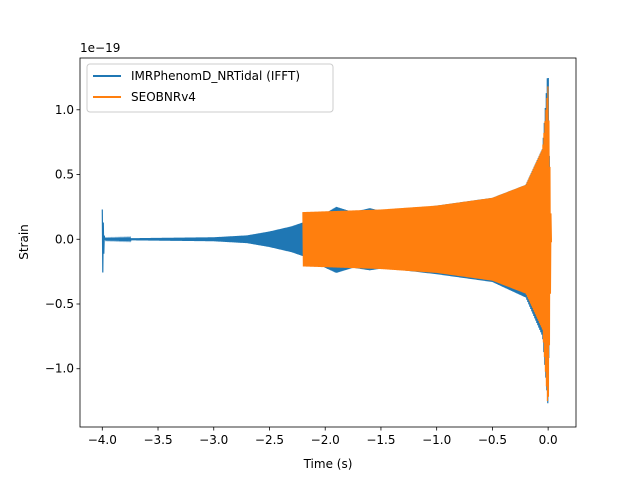 This screenshot has width=640, height=484. I want to click on x-tick-label: −1.0, so click(436, 440).